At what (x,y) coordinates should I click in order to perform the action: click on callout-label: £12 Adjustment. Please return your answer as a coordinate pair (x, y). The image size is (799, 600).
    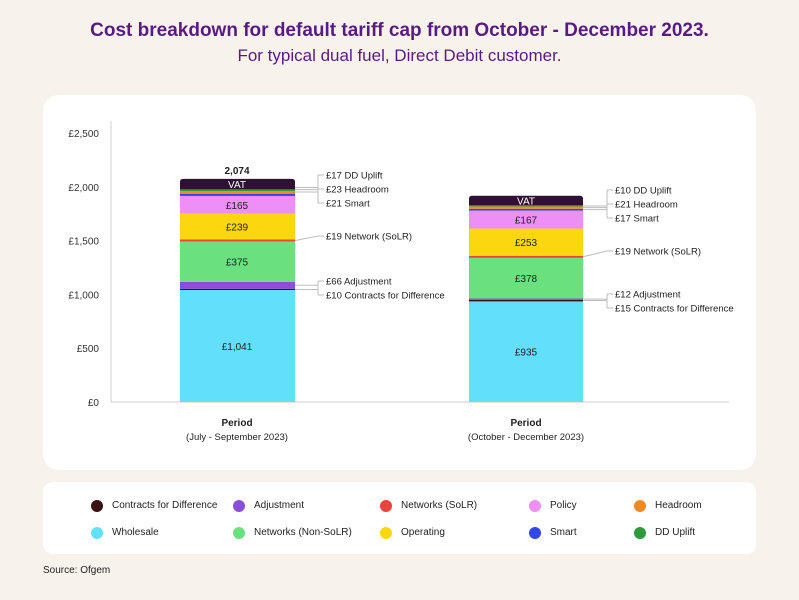
    Looking at the image, I should click on (648, 295).